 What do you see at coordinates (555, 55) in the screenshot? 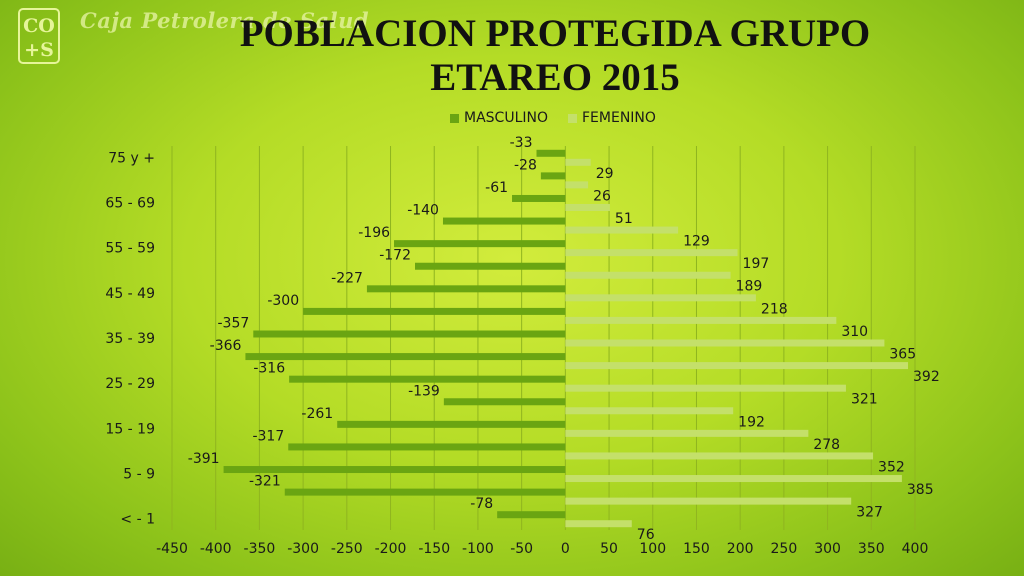
I see `chart-title: POBLACION PROTEGIDA GRUPO ETAREO 2015` at bounding box center [555, 55].